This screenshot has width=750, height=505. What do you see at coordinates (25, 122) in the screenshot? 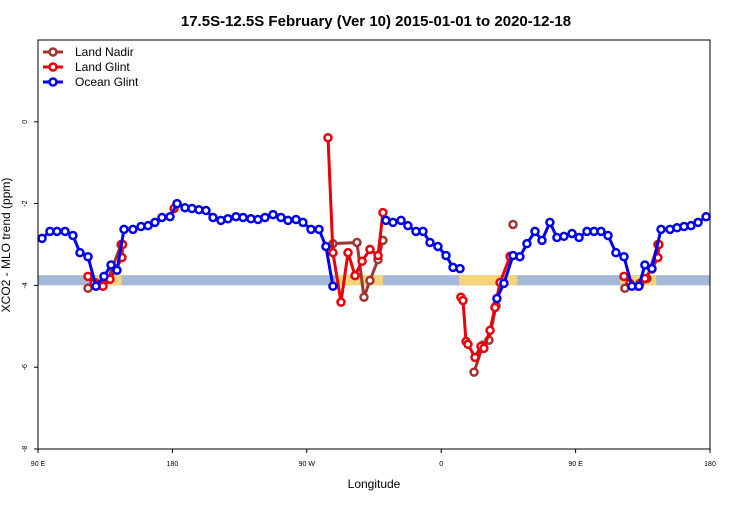
I see `y-tick-label: 0` at bounding box center [25, 122].